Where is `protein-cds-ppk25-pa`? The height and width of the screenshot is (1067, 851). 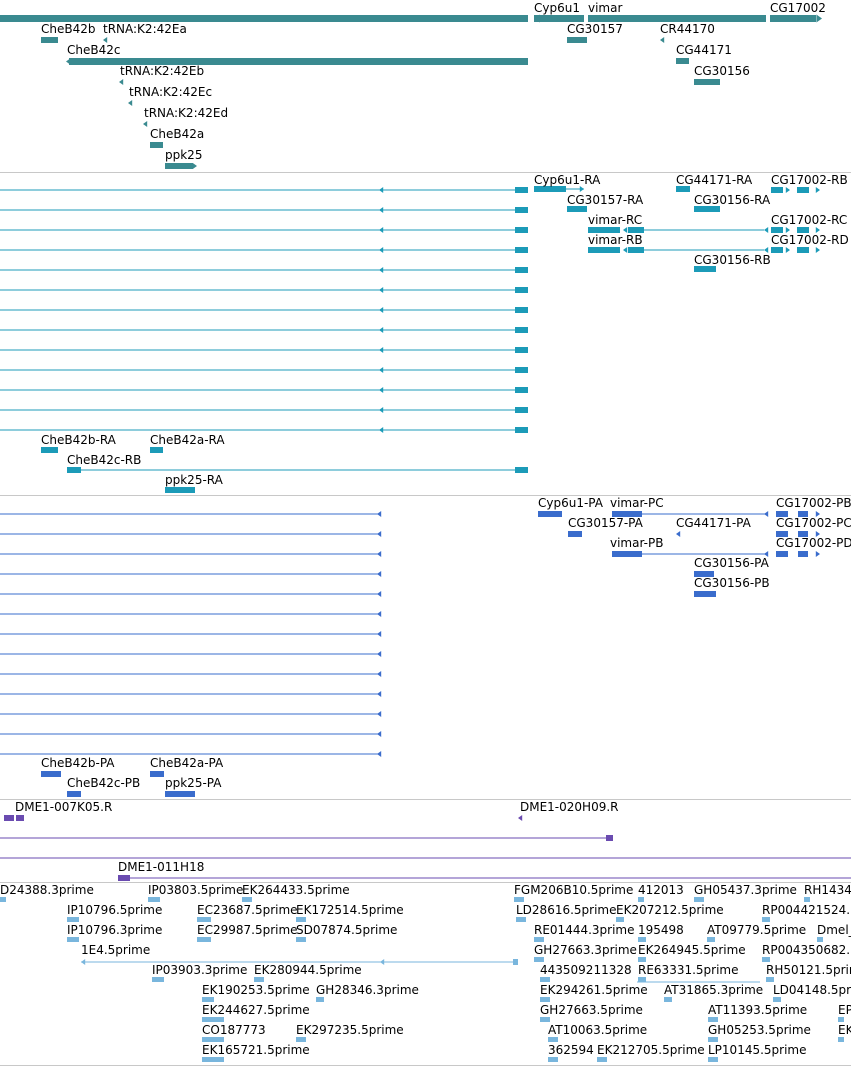 protein-cds-ppk25-pa is located at coordinates (180, 794).